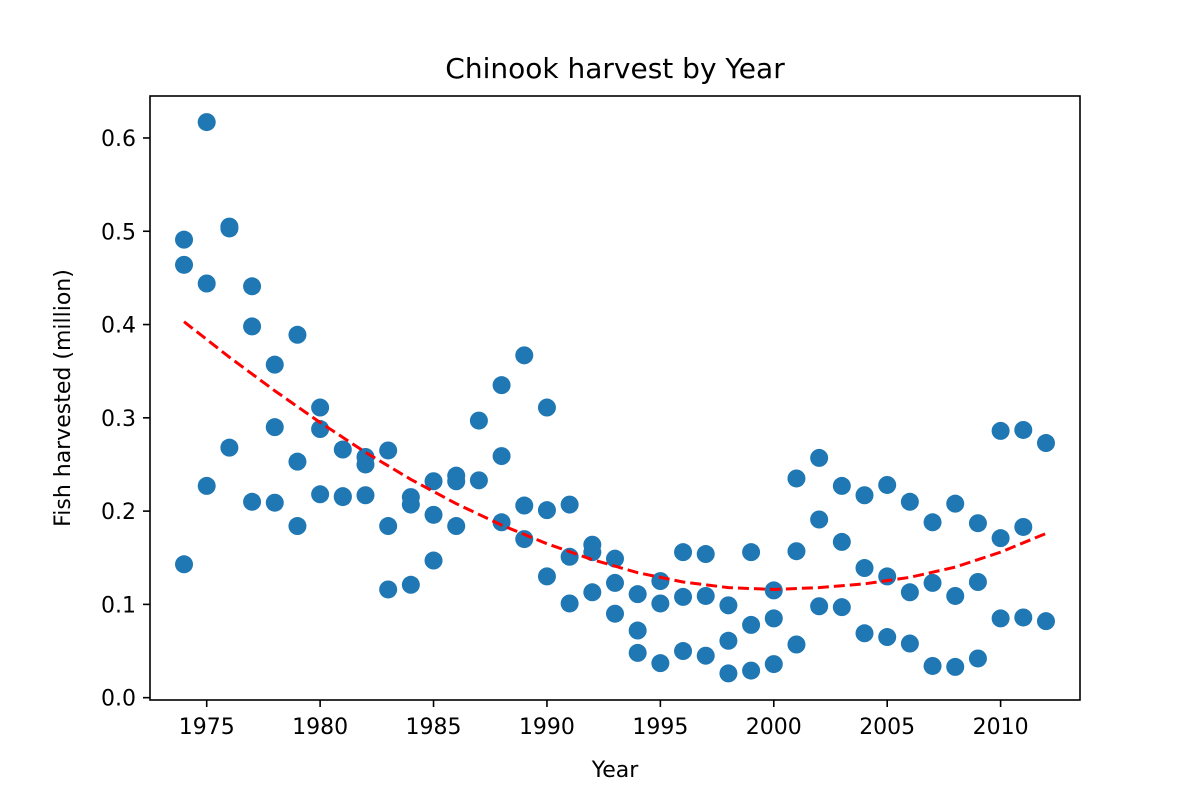 This screenshot has width=1200, height=800. What do you see at coordinates (615, 770) in the screenshot?
I see `x-axis-label: Year` at bounding box center [615, 770].